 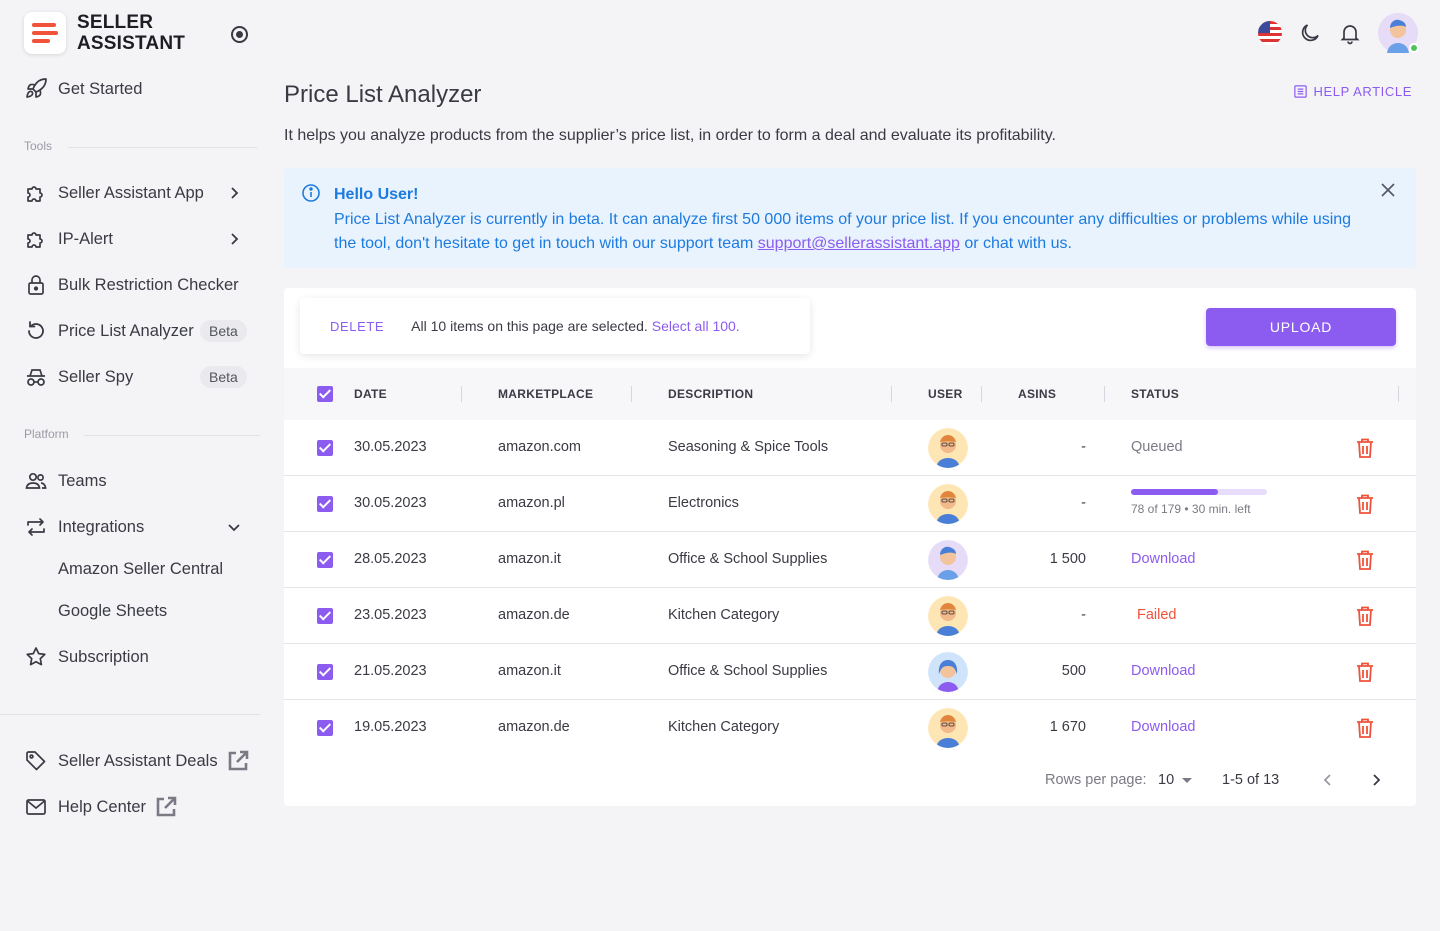 I want to click on row-status: Queued, so click(x=1157, y=447).